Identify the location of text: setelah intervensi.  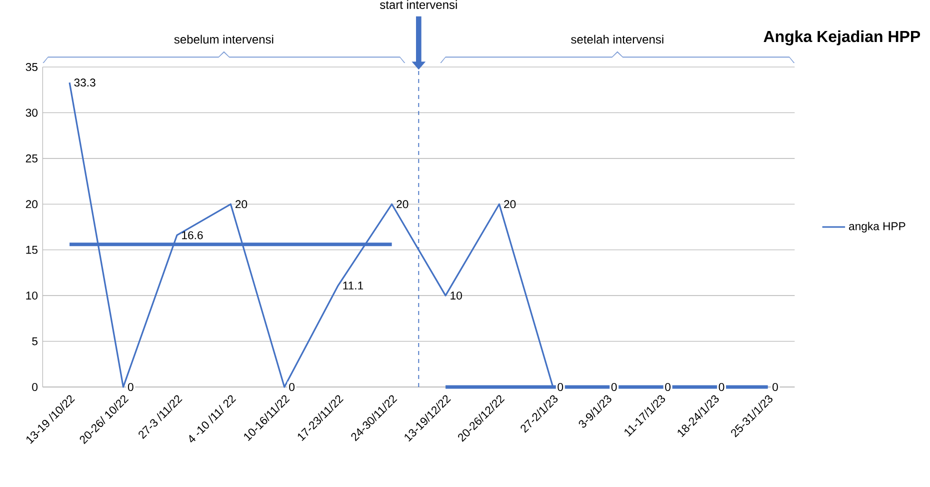
(617, 39).